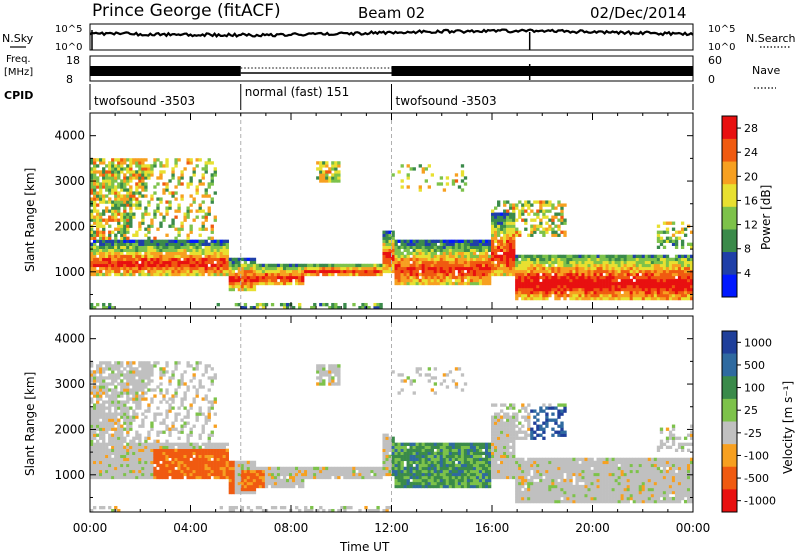  Describe the element at coordinates (297, 92) in the screenshot. I see `cpid-segment-label: normal (fast) 151` at that location.